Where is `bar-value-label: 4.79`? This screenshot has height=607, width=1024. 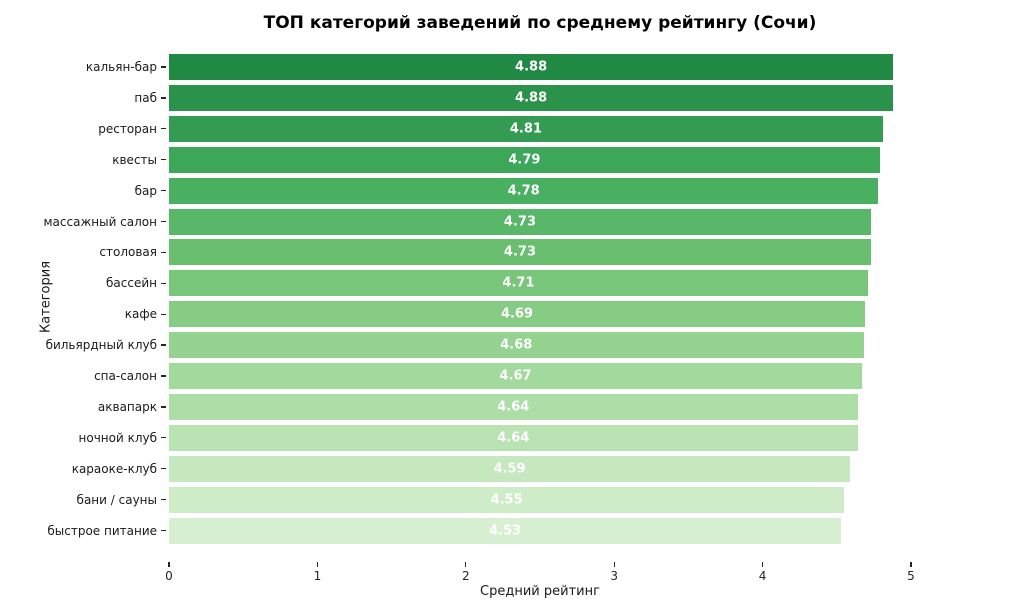
bar-value-label: 4.79 is located at coordinates (524, 160).